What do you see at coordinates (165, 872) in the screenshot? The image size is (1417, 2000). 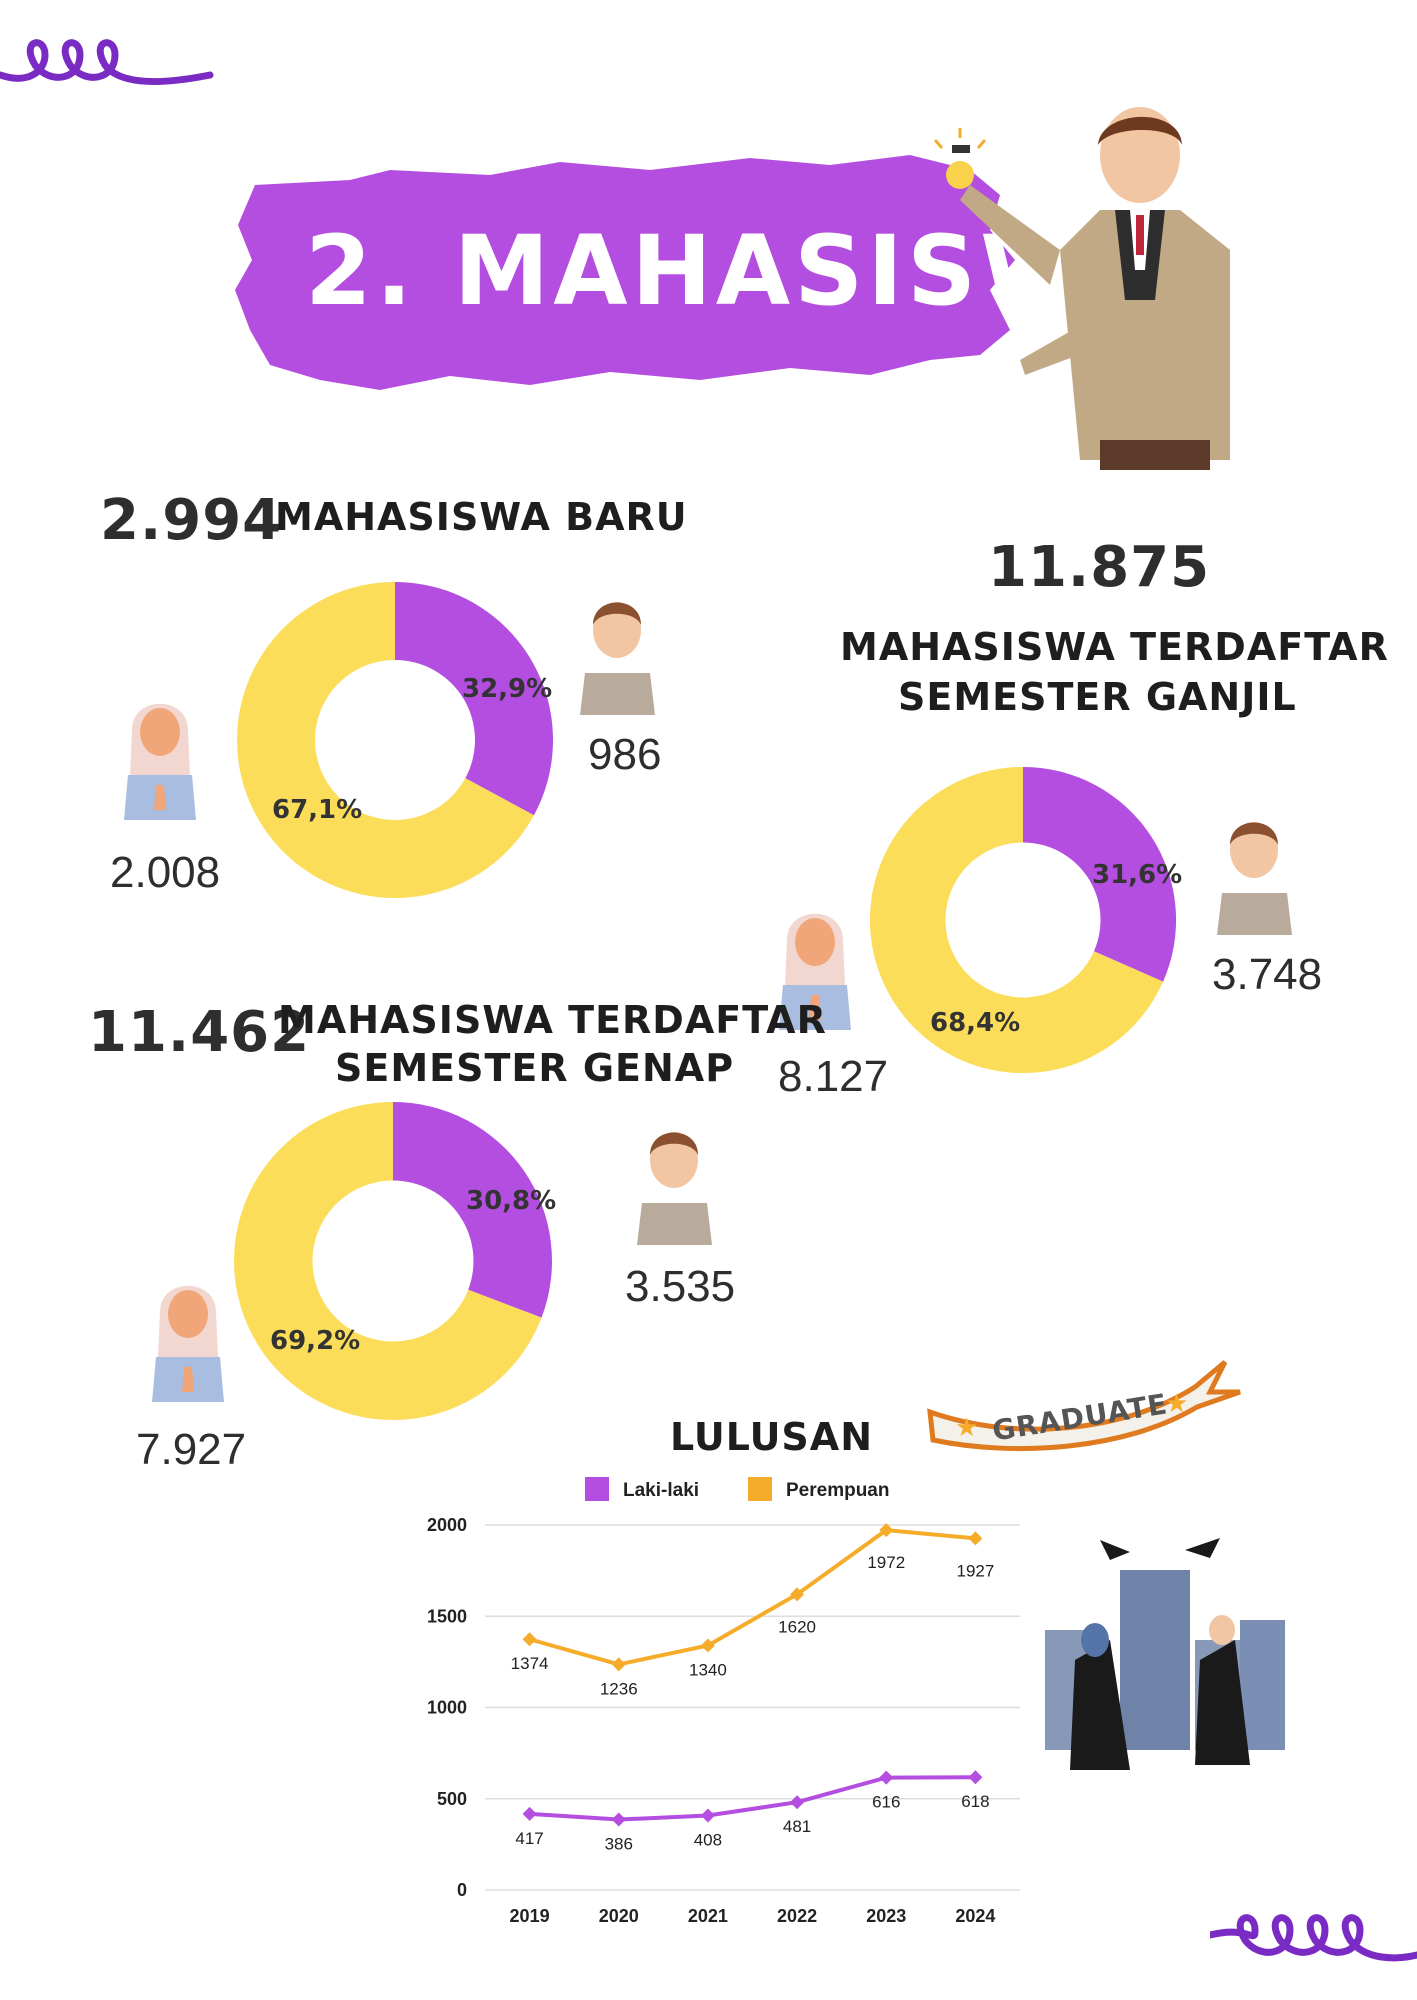 I see `baru-female-count: 2.008` at bounding box center [165, 872].